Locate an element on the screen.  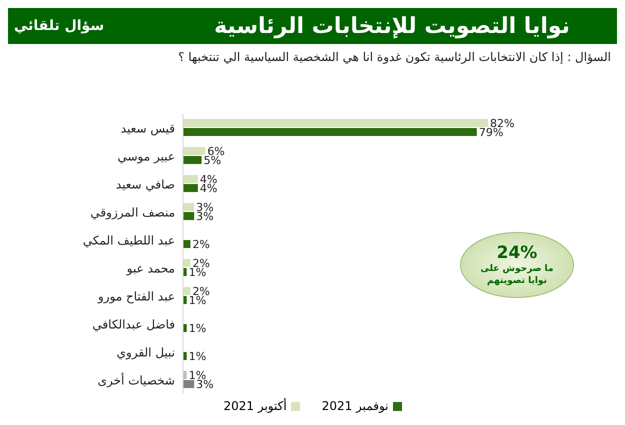
data-label: 2% is located at coordinates (201, 245).